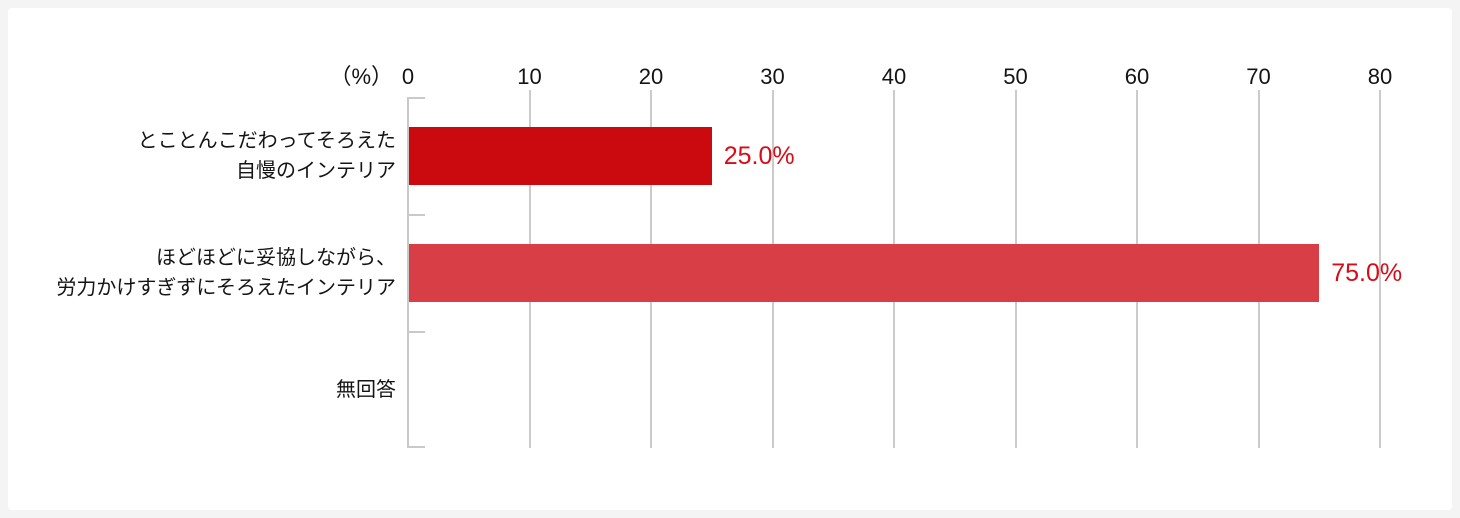 The image size is (1460, 518). What do you see at coordinates (366, 389) in the screenshot?
I see `category-label: 無回答` at bounding box center [366, 389].